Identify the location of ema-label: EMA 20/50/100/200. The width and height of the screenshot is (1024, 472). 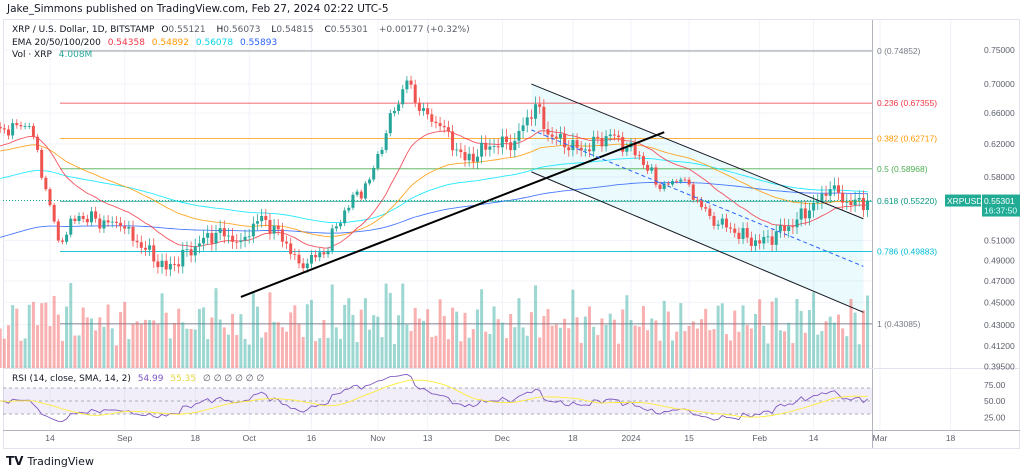
(56, 43).